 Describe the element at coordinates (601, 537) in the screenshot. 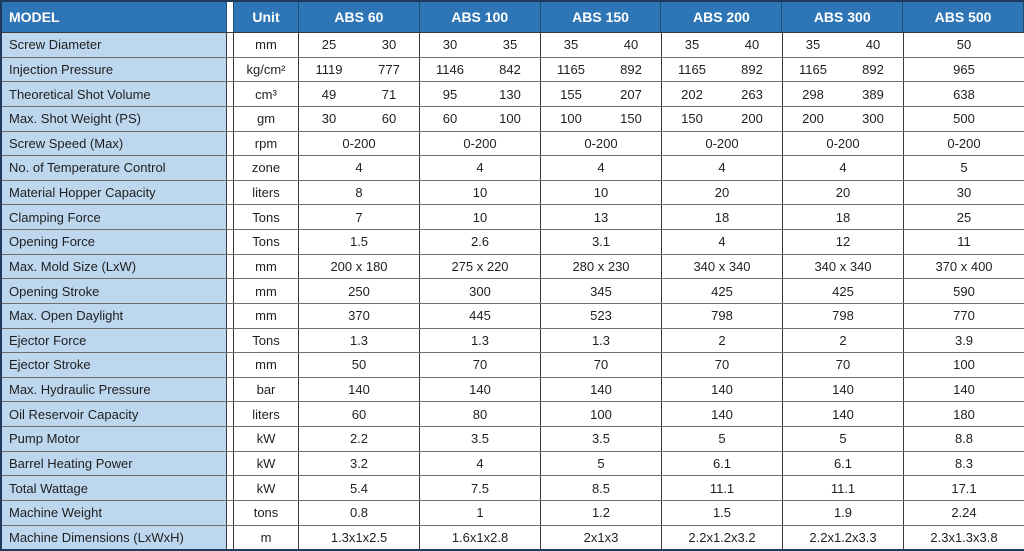

I see `value-cell: 2x1x3` at that location.